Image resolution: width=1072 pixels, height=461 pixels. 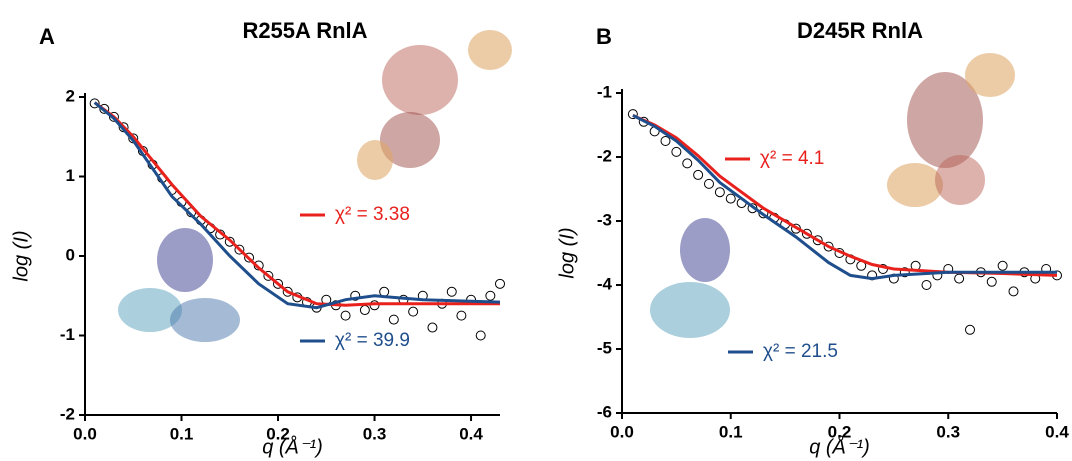 What do you see at coordinates (604, 411) in the screenshot?
I see `y-tick-label: -6` at bounding box center [604, 411].